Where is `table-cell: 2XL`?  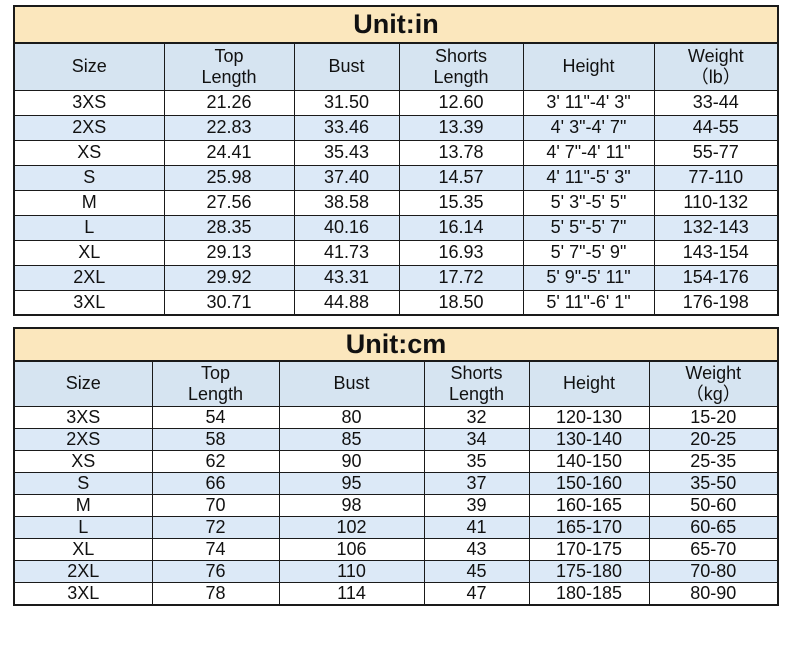
table-cell: 2XL is located at coordinates (89, 277).